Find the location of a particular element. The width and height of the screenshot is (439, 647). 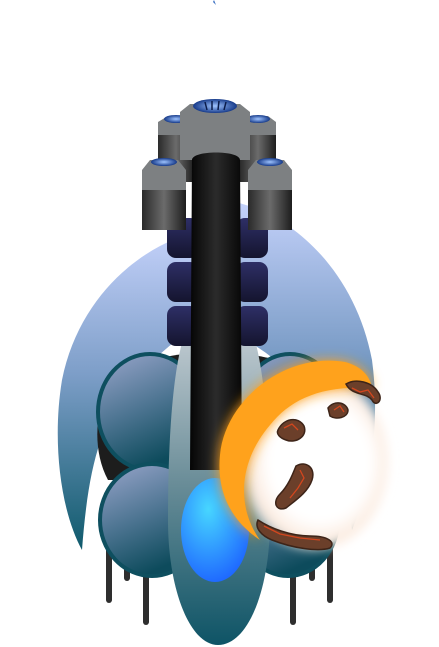

molten-moon-orb is located at coordinates (303, 455).